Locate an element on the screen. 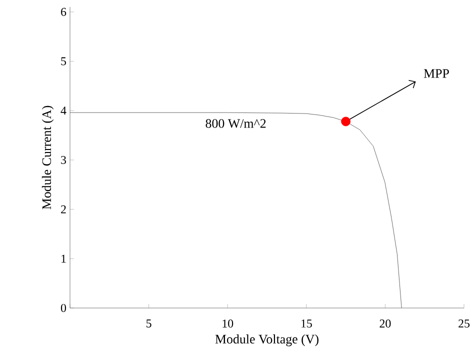 The image size is (474, 364). y-tick-label: 1 is located at coordinates (64, 258).